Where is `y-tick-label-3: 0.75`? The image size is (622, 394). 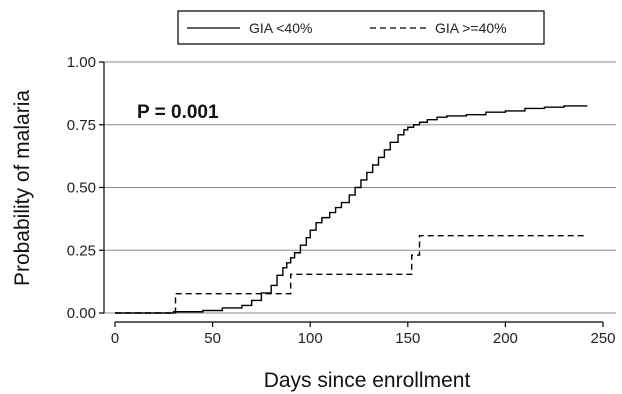
y-tick-label-3: 0.75 is located at coordinates (81, 125).